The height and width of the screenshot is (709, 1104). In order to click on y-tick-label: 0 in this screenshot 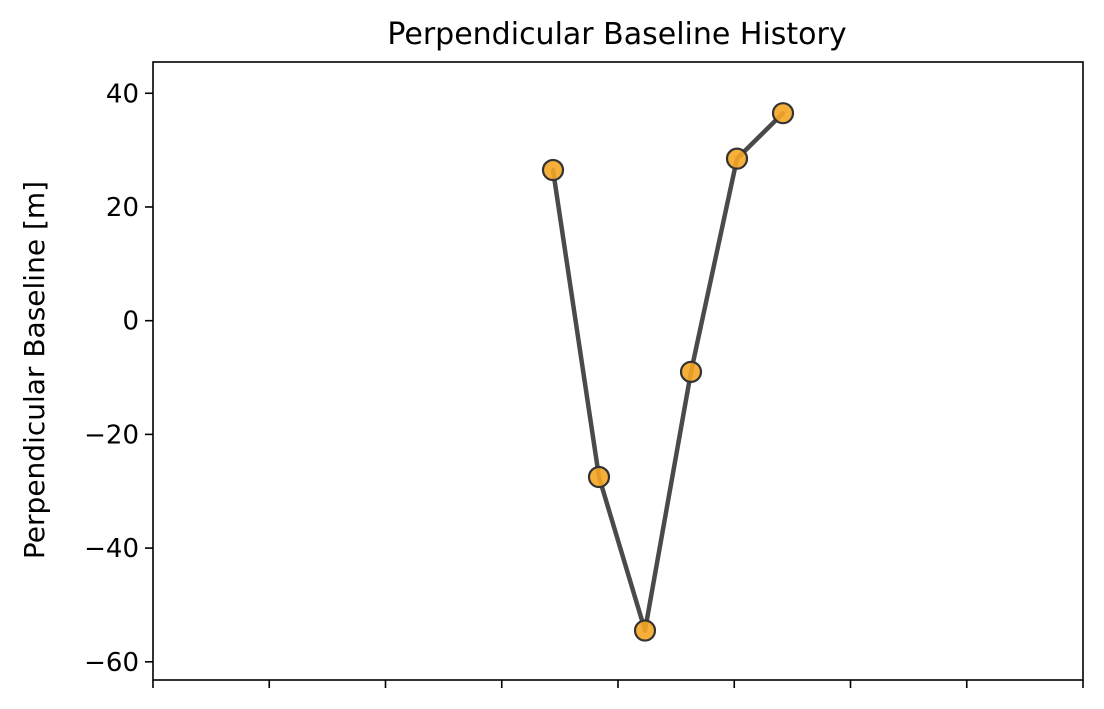, I will do `click(130, 322)`.